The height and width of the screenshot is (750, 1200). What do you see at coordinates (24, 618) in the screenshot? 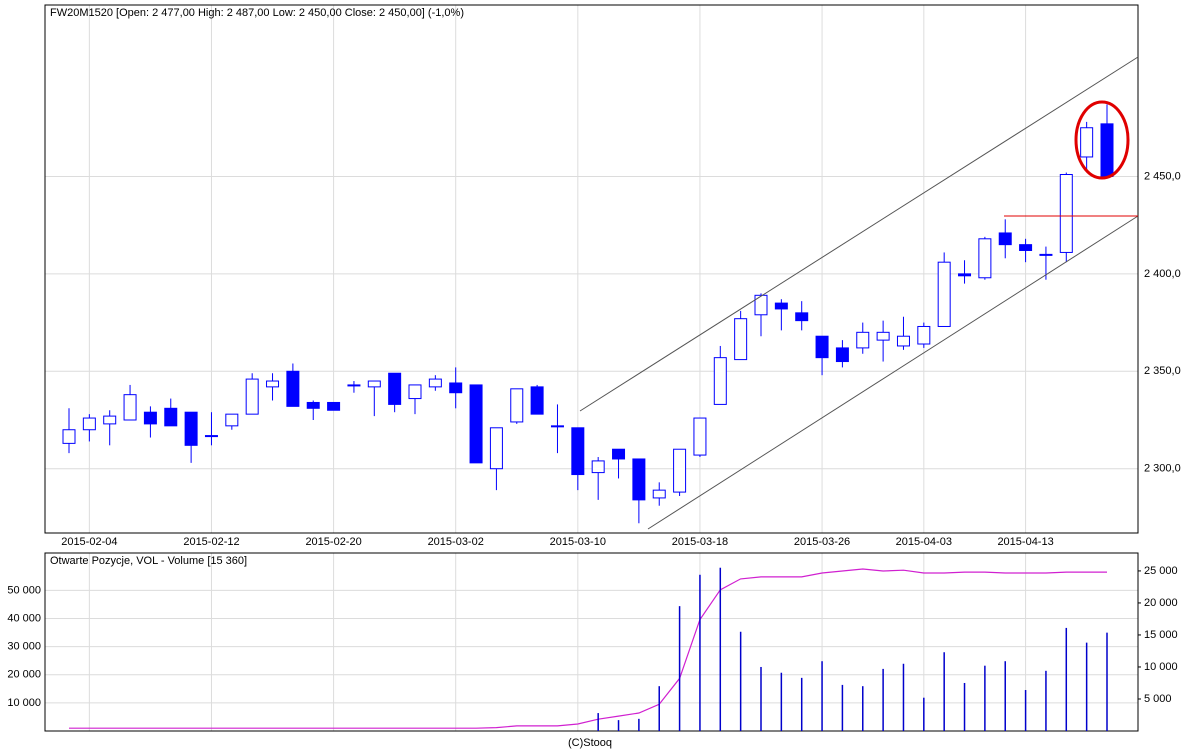
I see `y-tick-label: 40 000` at bounding box center [24, 618].